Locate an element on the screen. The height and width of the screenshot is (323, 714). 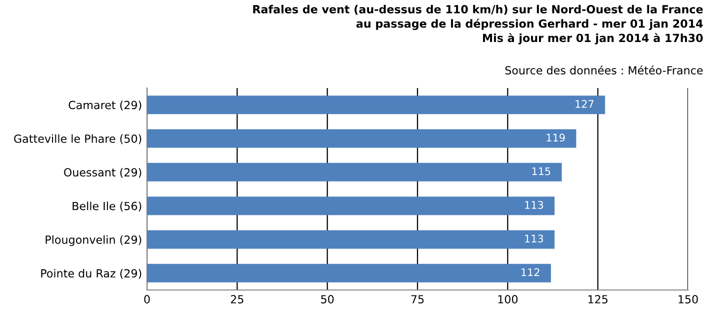
x-tick-label: 125 is located at coordinates (598, 299).